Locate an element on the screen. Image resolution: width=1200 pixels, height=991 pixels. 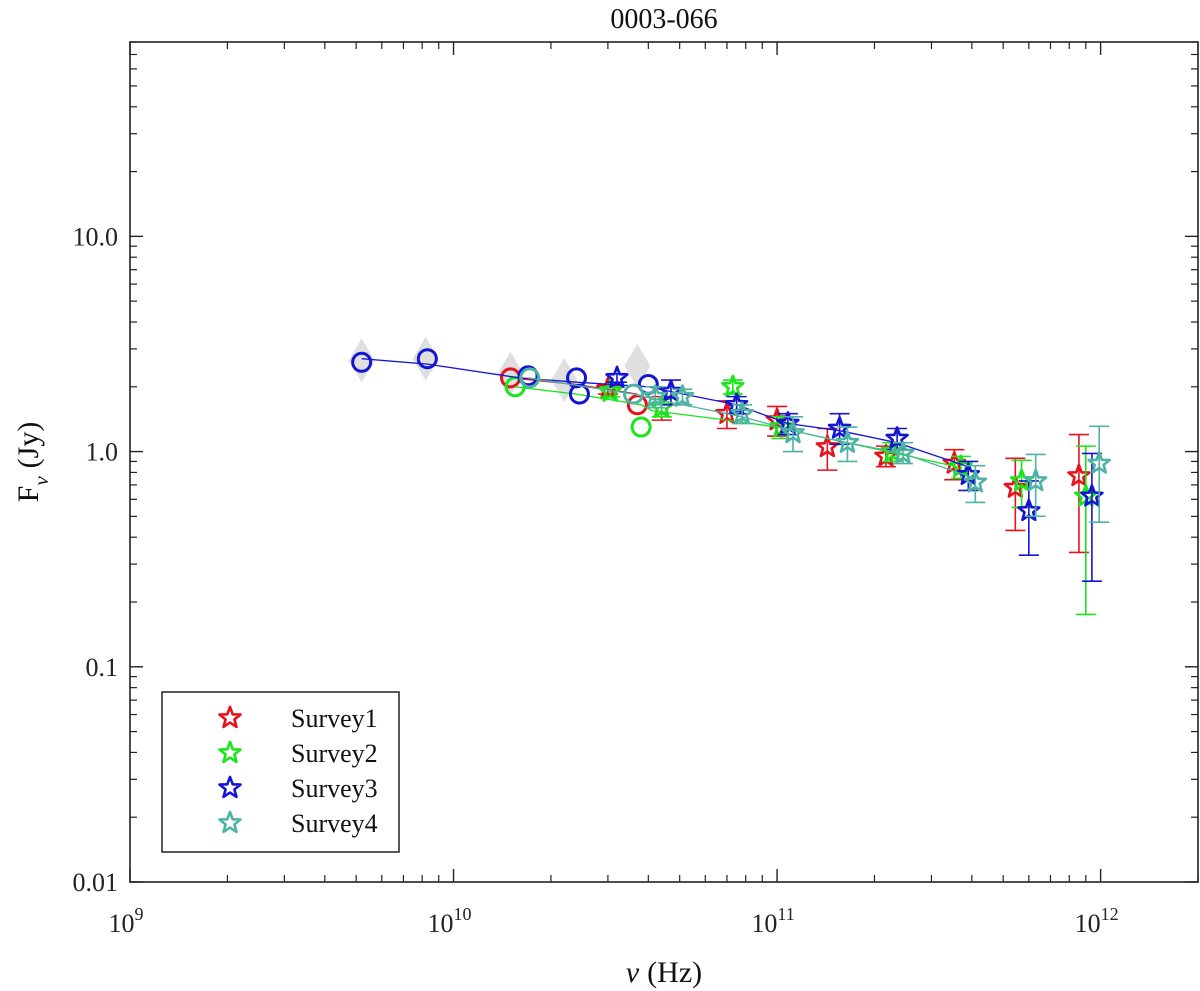
y-label-base: F is located at coordinates (28, 494).